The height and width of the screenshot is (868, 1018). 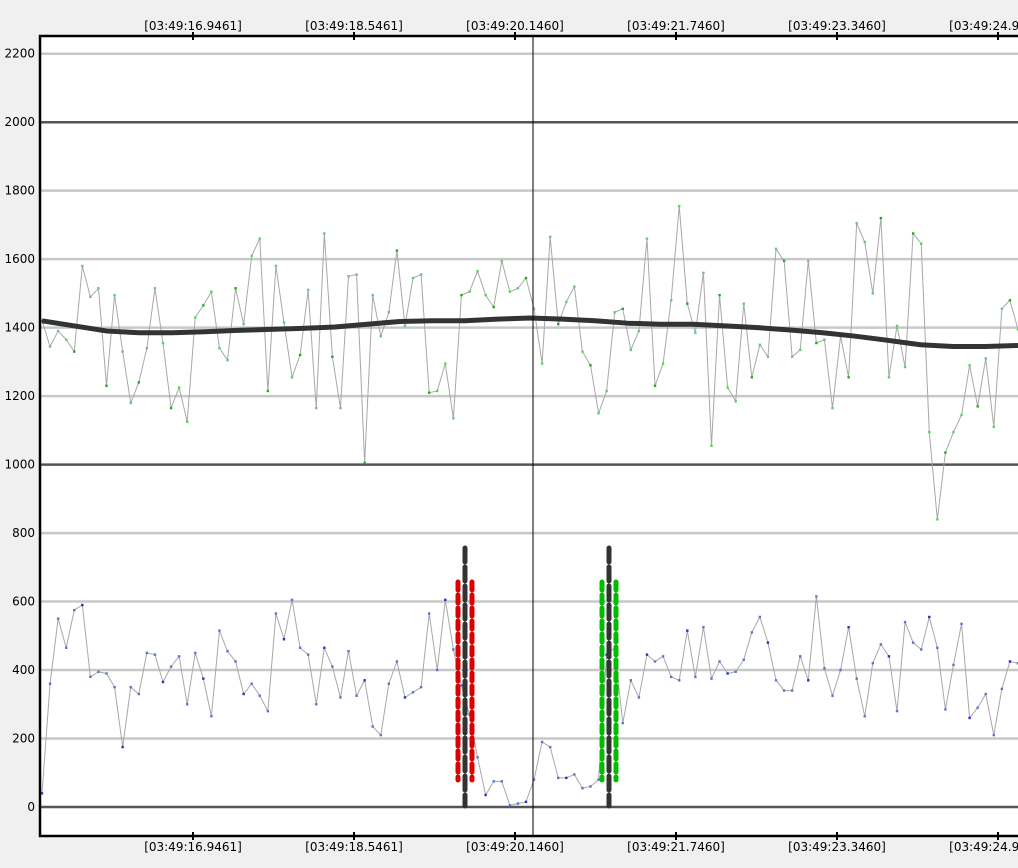 I want to click on y-tick-label-2000: 2000, so click(x=19, y=122).